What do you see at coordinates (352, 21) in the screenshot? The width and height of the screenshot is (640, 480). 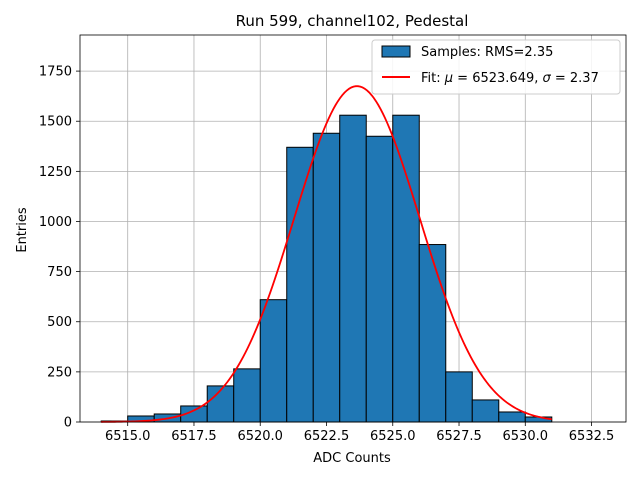 I see `chart-title: Run 599, channel102, Pedestal` at bounding box center [352, 21].